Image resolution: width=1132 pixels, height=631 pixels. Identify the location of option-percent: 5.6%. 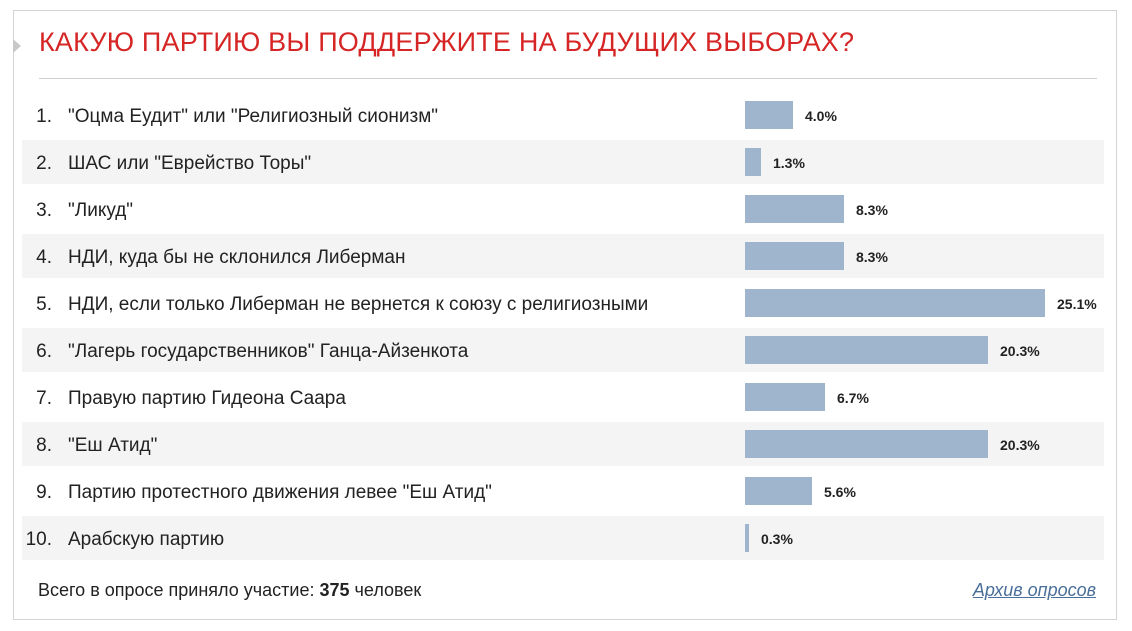
(840, 492).